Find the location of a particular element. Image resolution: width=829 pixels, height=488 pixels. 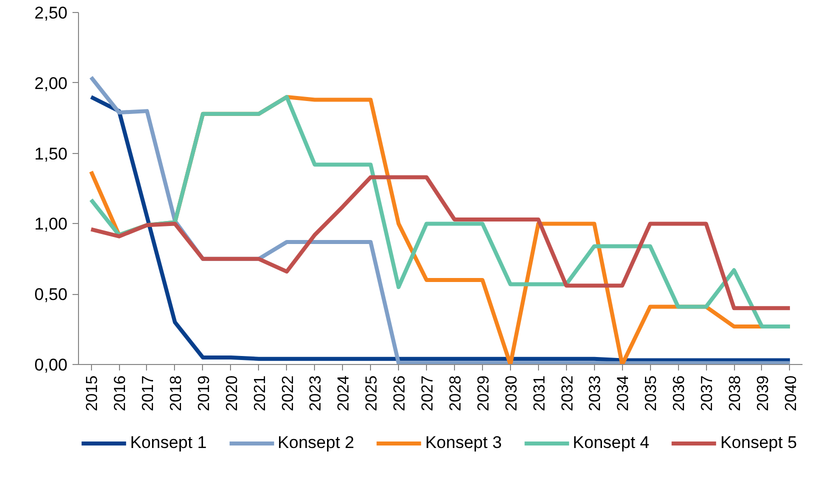

x-tick-label: 2035 is located at coordinates (651, 393).